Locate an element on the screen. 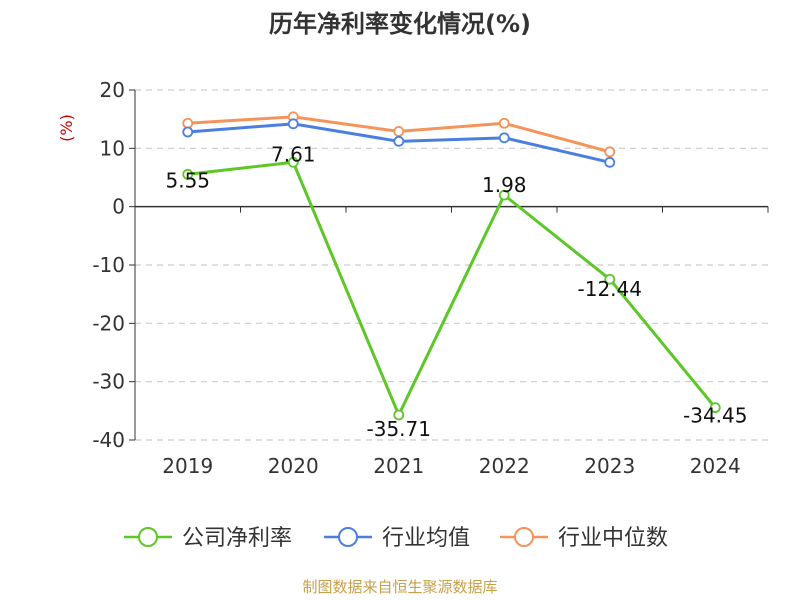 The height and width of the screenshot is (600, 800). y-tick-label: -20 is located at coordinates (108, 323).